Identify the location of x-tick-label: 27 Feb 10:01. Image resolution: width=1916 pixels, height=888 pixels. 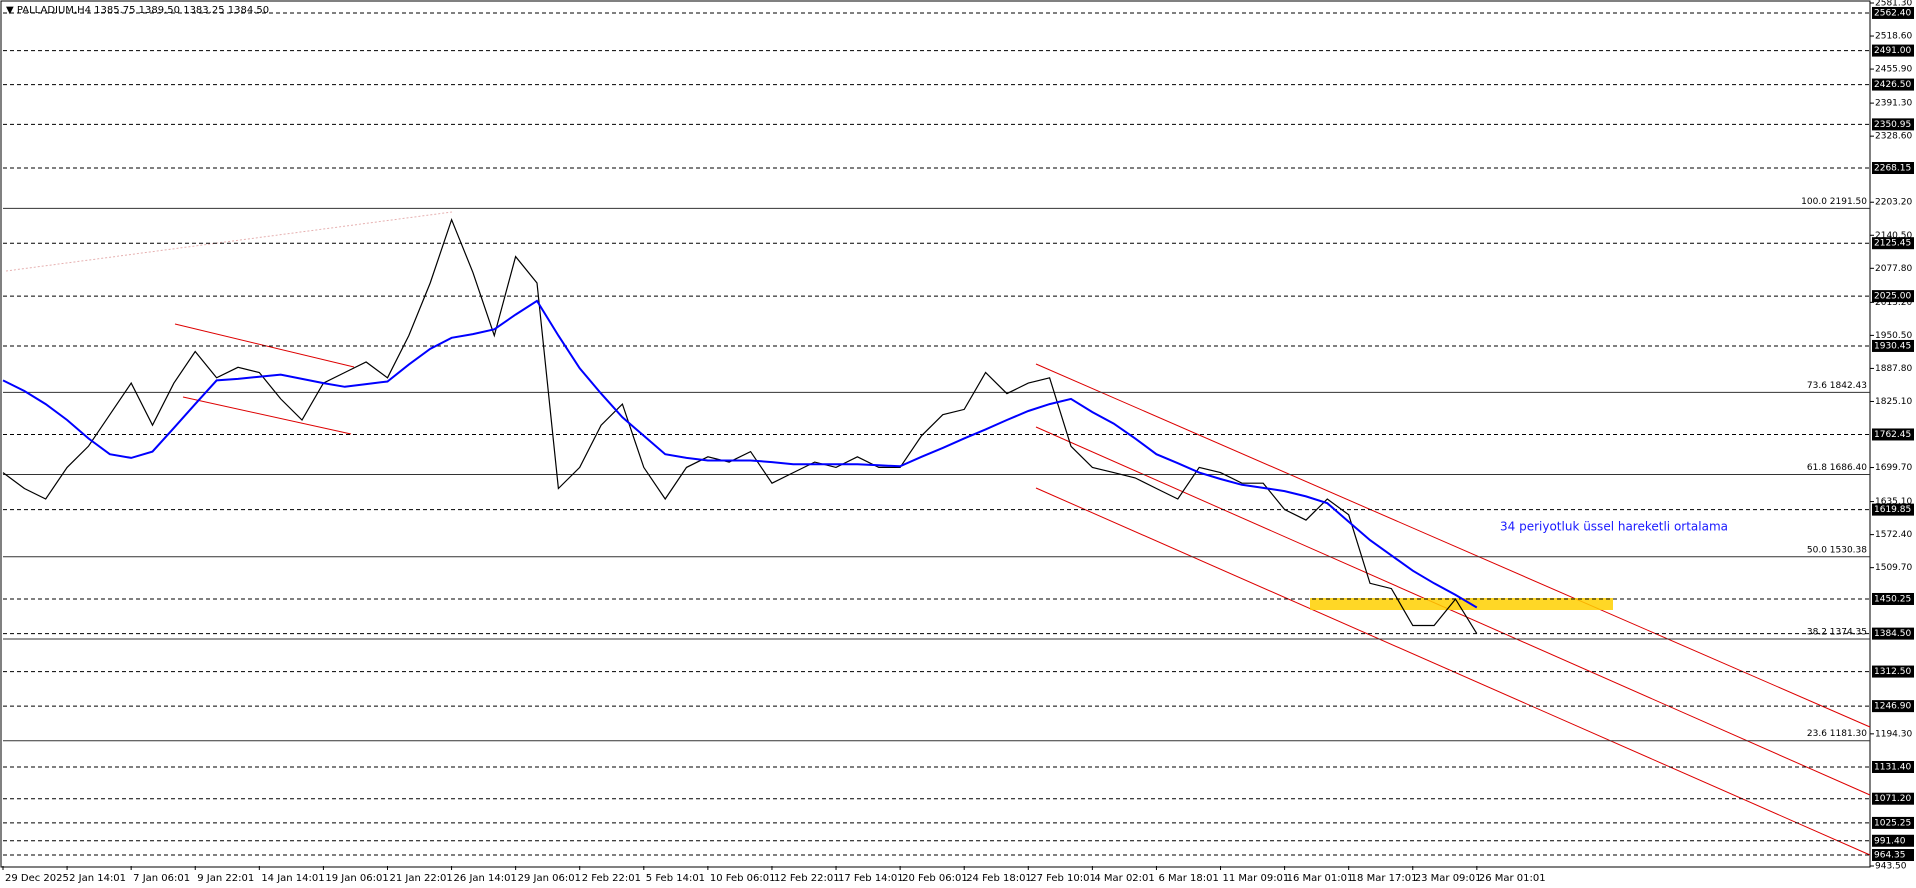
(1063, 878).